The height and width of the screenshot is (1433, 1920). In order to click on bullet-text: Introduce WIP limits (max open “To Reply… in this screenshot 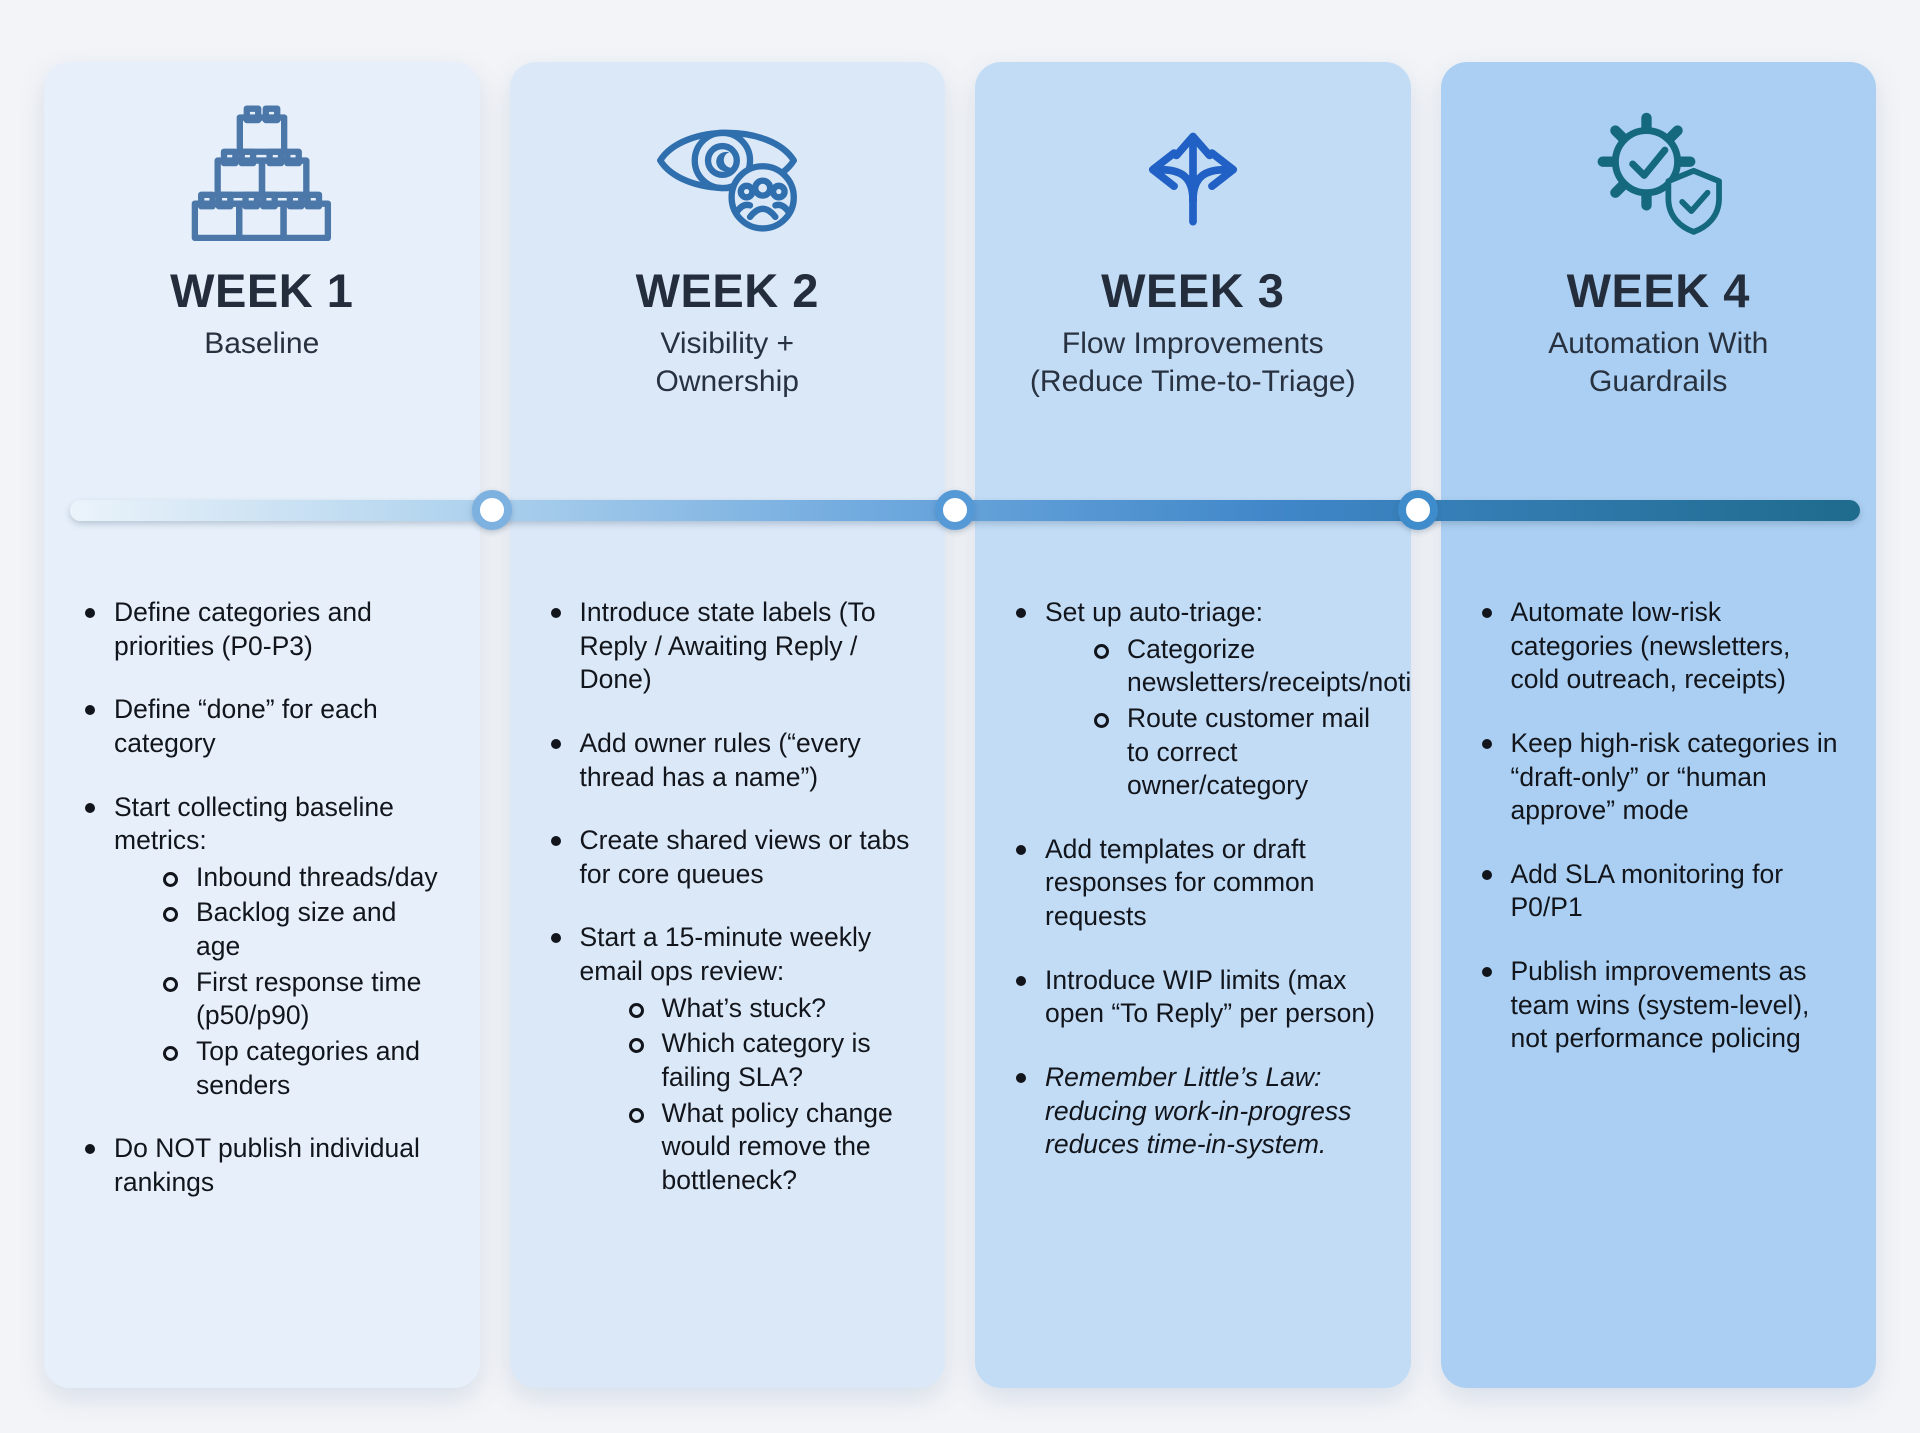, I will do `click(1210, 996)`.